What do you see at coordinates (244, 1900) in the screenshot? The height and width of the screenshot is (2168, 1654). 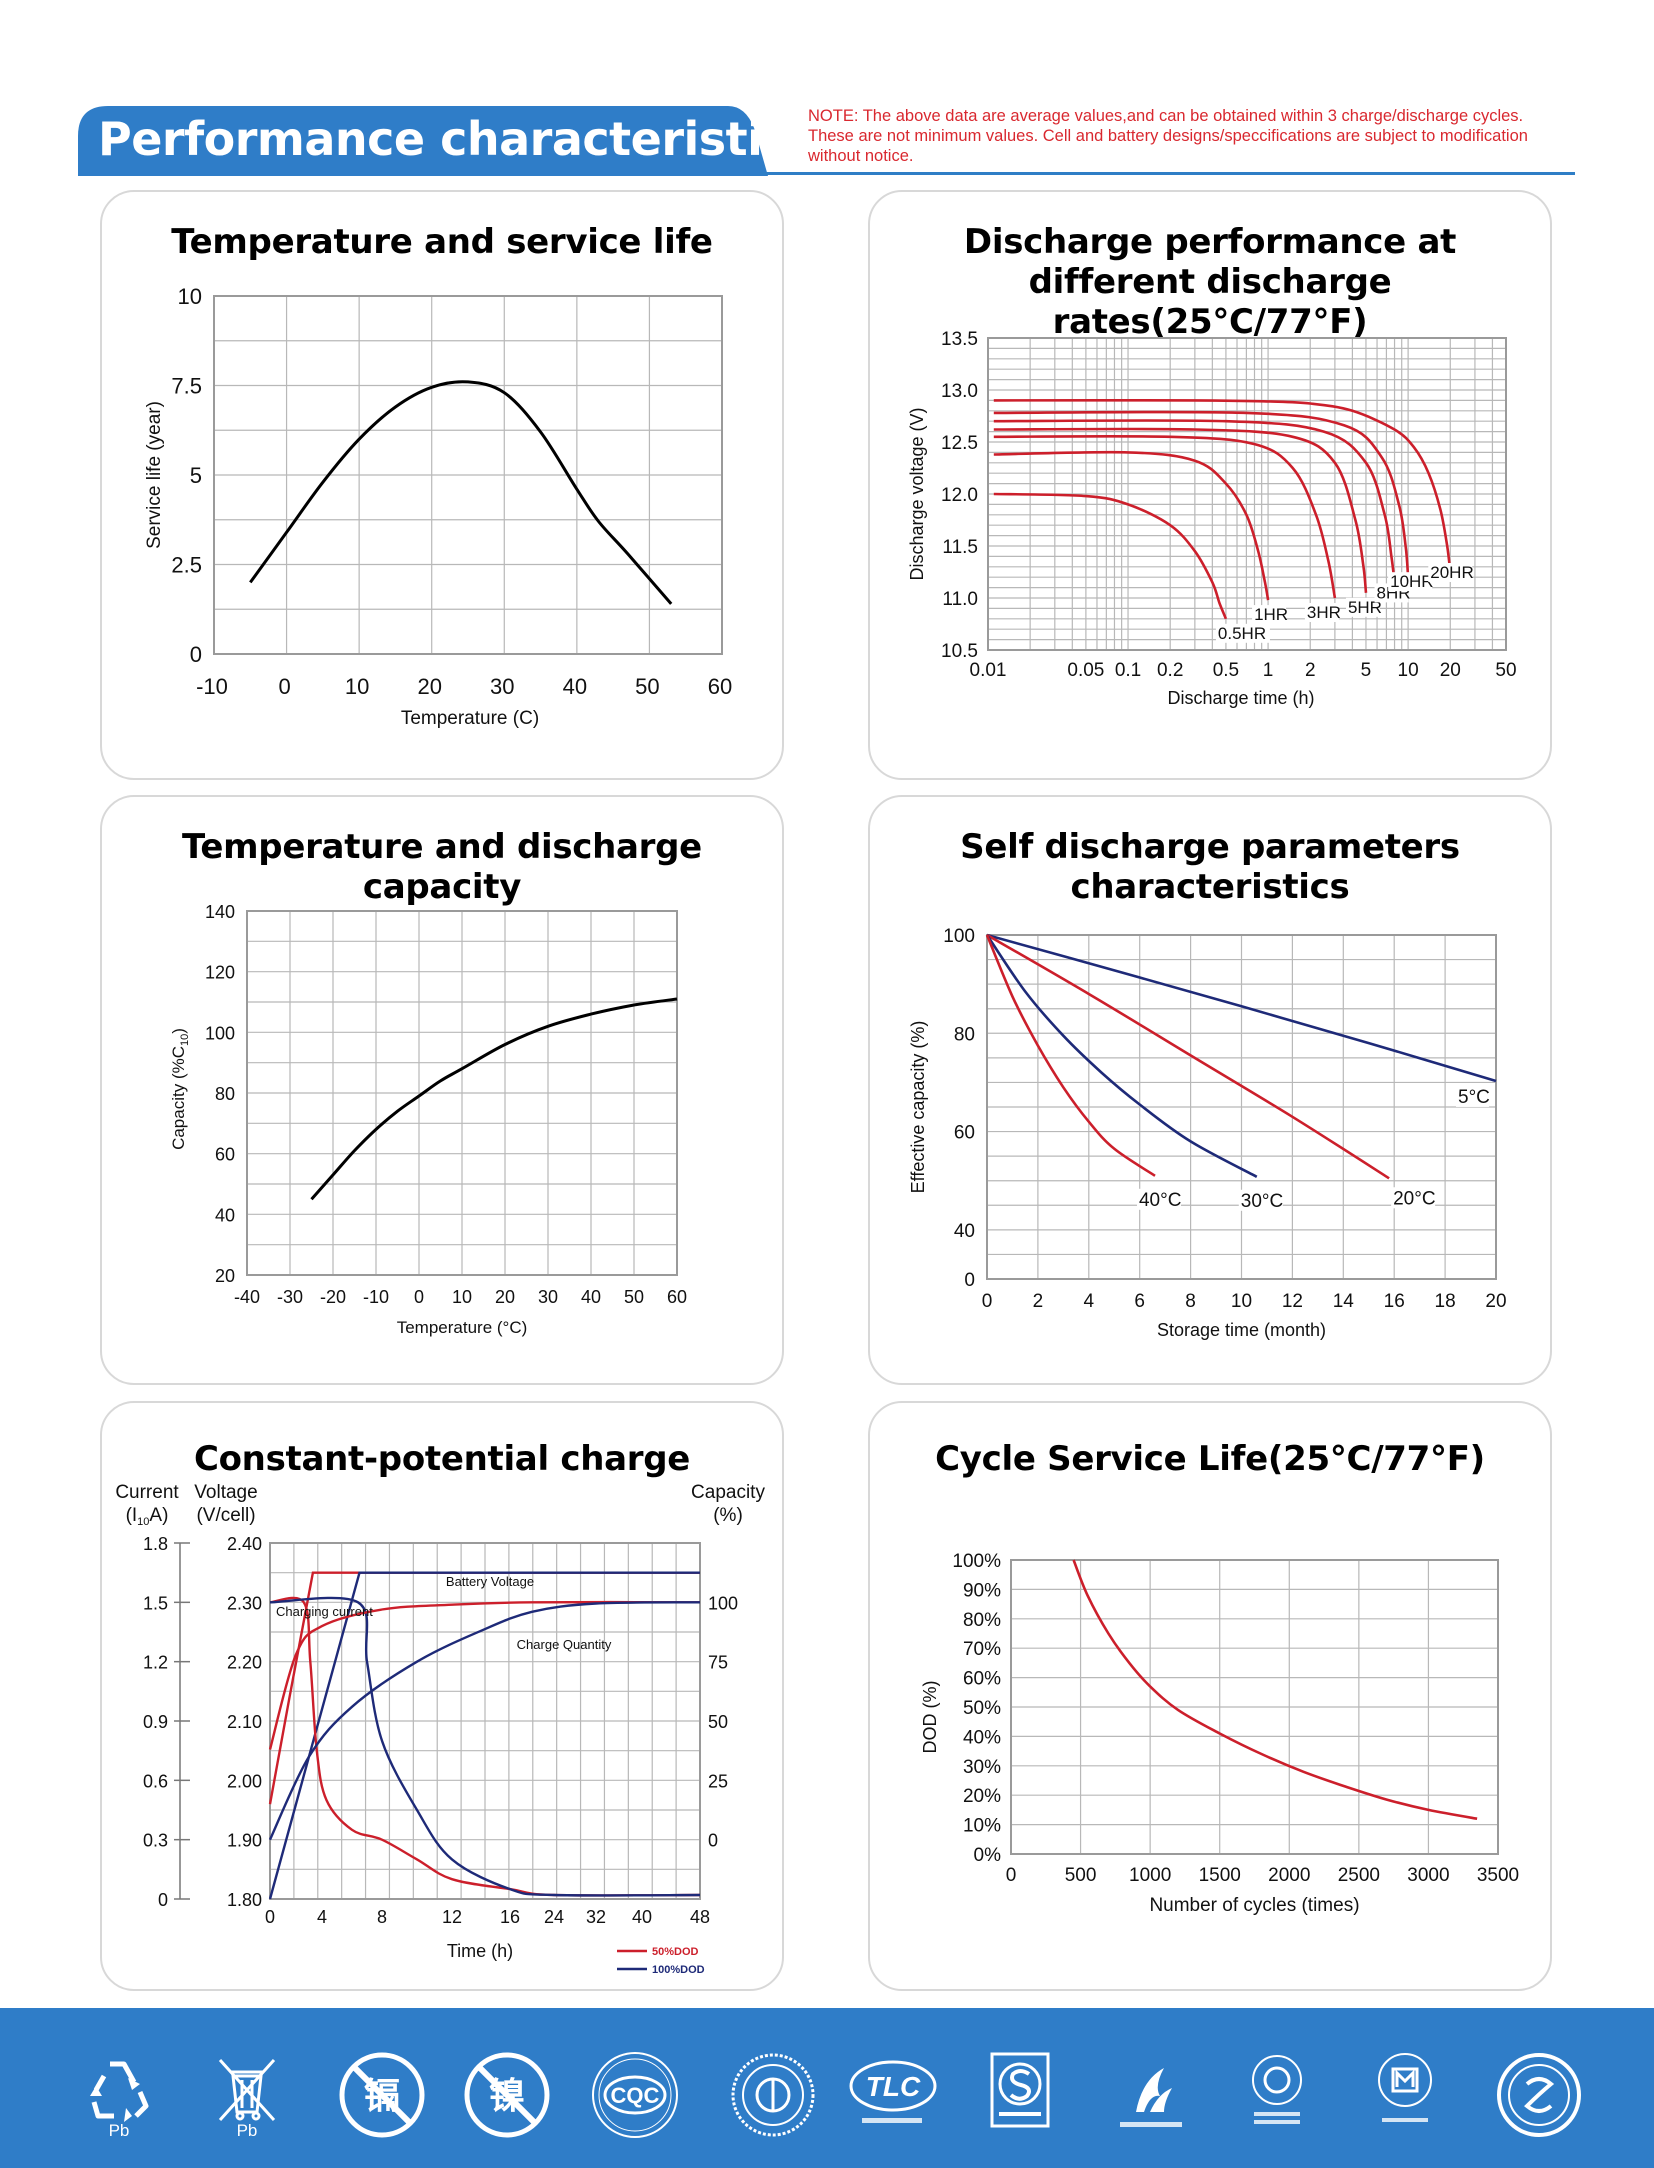 I see `voltage-tick-label: 1.80` at bounding box center [244, 1900].